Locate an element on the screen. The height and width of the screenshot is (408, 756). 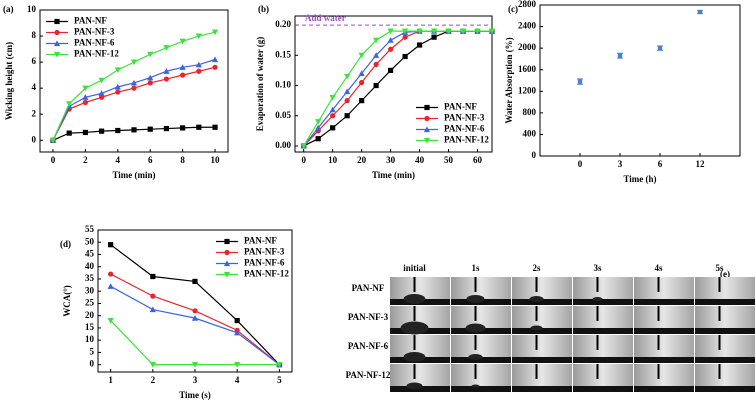
y-tick-label: 0.10 is located at coordinates (283, 85).